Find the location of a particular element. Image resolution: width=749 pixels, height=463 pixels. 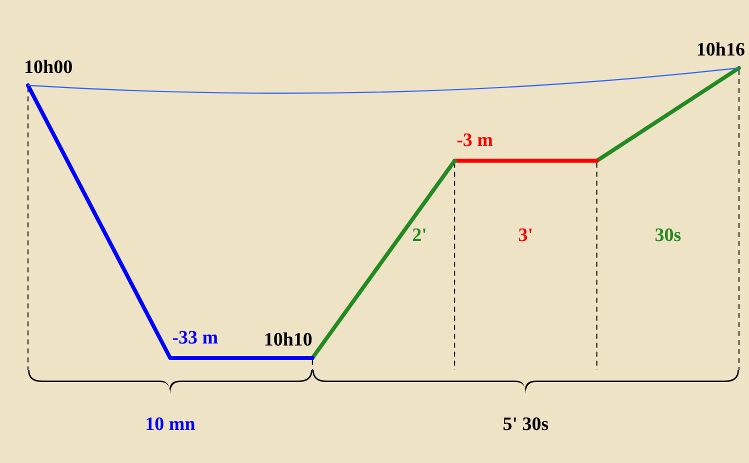

text: 10 mn is located at coordinates (170, 424).